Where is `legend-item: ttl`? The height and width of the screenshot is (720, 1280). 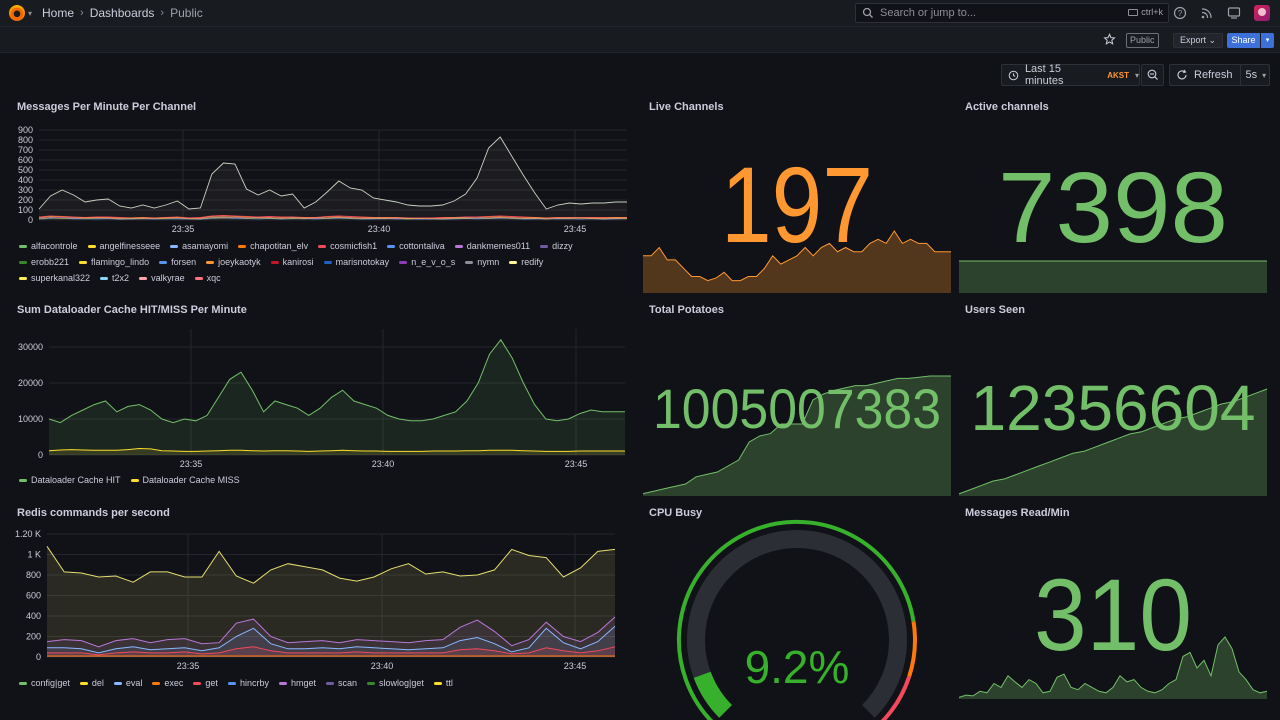 legend-item: ttl is located at coordinates (443, 683).